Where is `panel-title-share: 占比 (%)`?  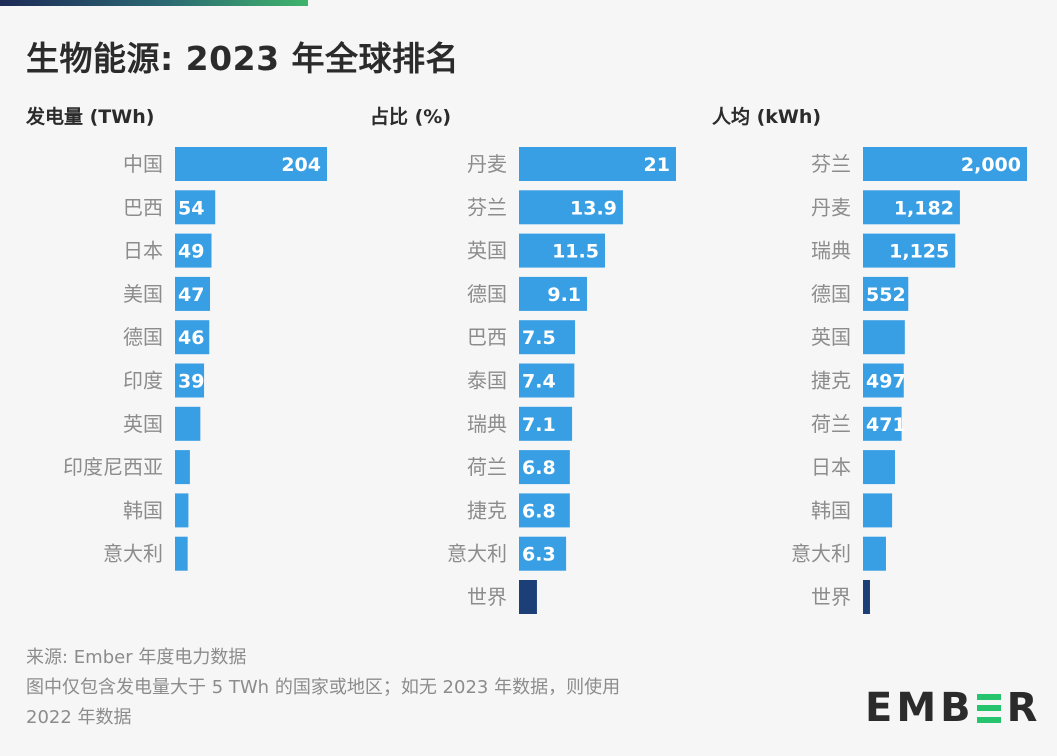 panel-title-share: 占比 (%) is located at coordinates (411, 117).